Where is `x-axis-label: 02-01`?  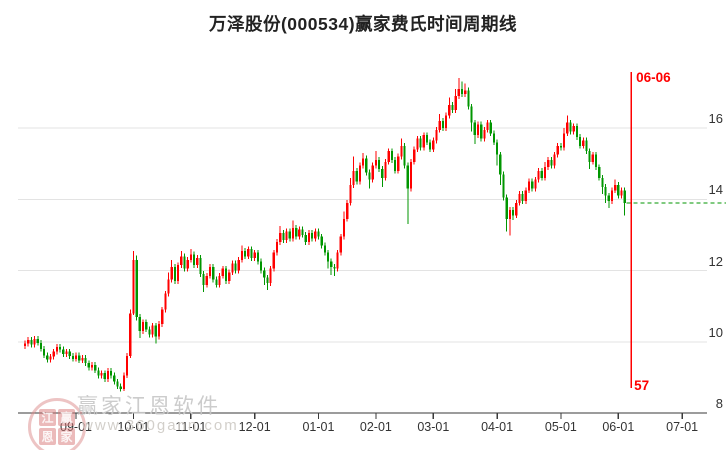
x-axis-label: 02-01 is located at coordinates (375, 427).